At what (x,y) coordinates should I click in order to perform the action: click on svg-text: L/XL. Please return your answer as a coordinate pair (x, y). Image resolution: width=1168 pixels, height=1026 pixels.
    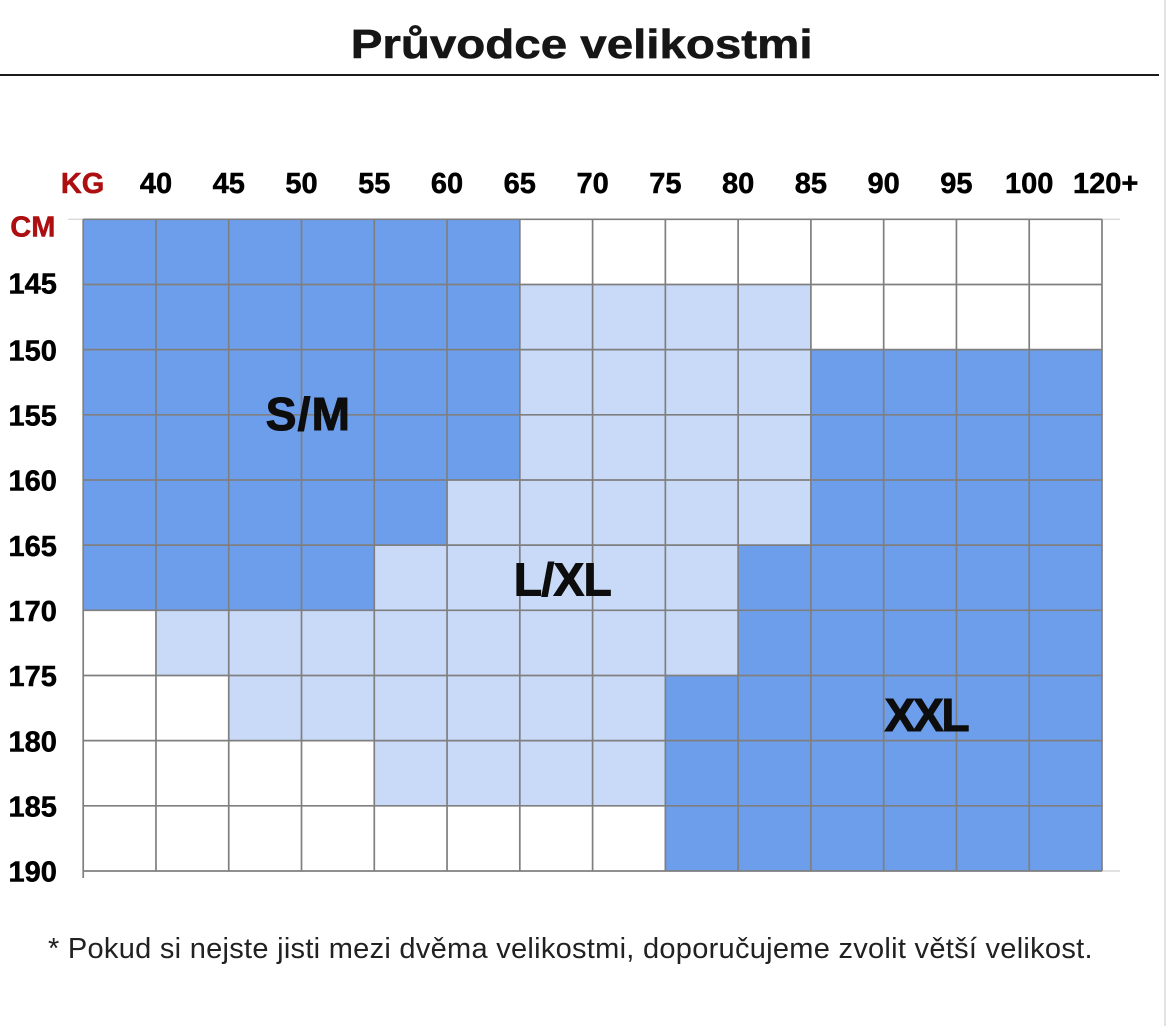
    Looking at the image, I should click on (562, 580).